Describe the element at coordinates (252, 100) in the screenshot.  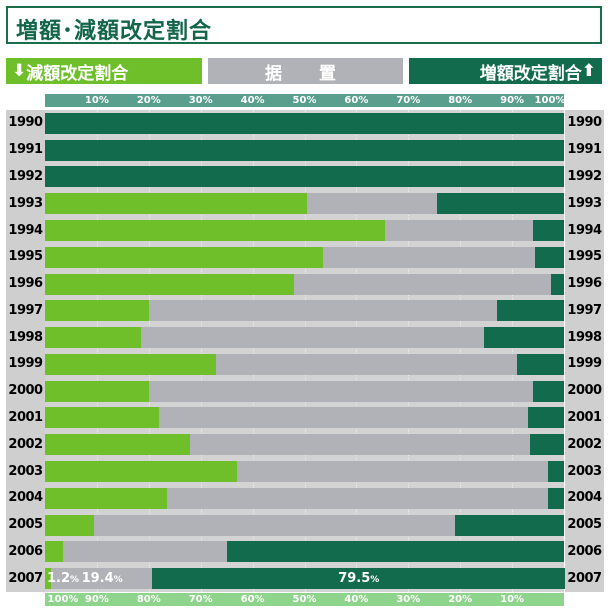
I see `top-tick-label: 40%` at that location.